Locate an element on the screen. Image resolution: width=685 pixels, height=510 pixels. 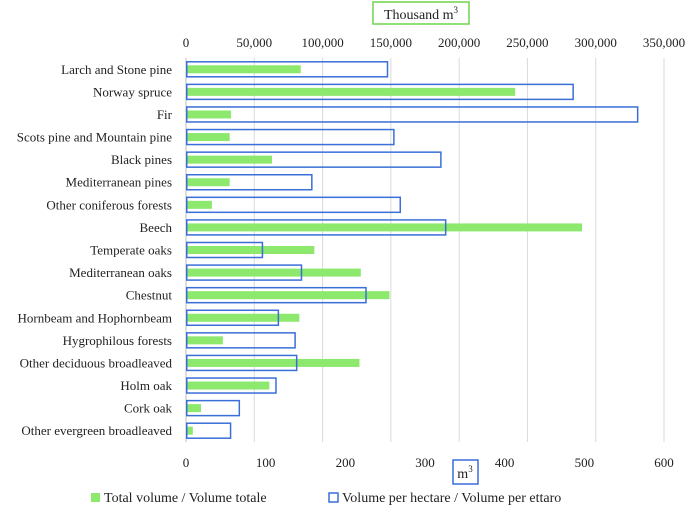
legend-swatch-total-volume is located at coordinates (95, 497).